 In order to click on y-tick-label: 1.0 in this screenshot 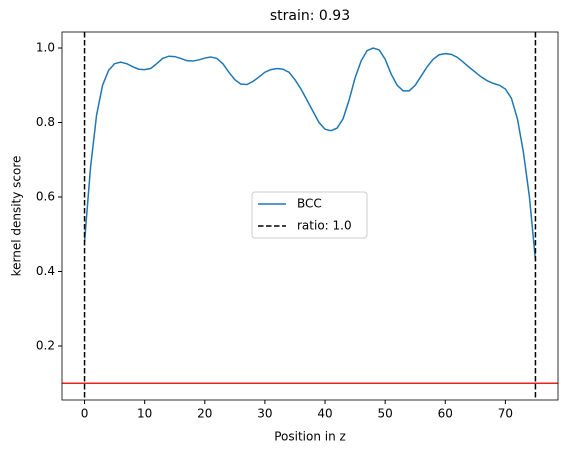, I will do `click(45, 48)`.